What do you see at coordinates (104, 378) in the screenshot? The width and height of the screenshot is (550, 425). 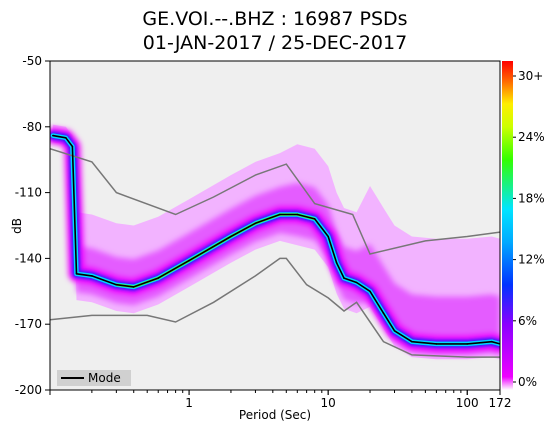 I see `legend-mode-label: Mode` at bounding box center [104, 378].